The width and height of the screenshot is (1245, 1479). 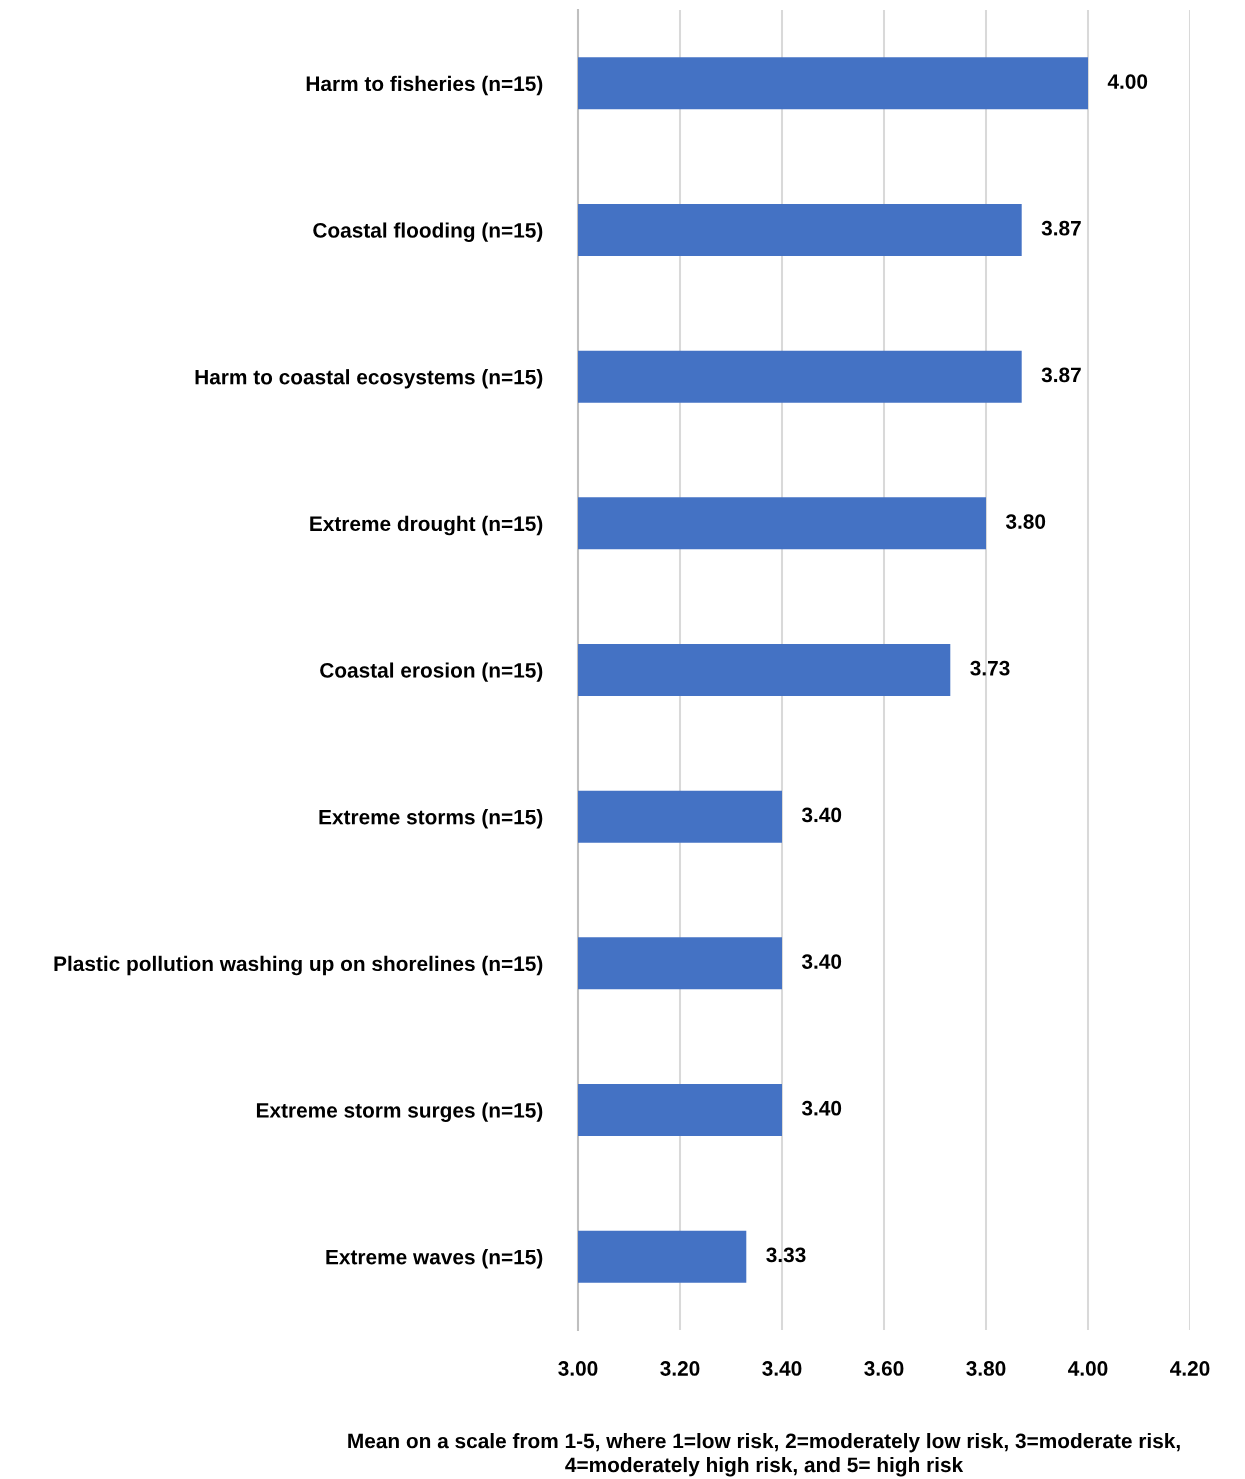 I want to click on x-tick-label: 4.00, so click(x=1088, y=1368).